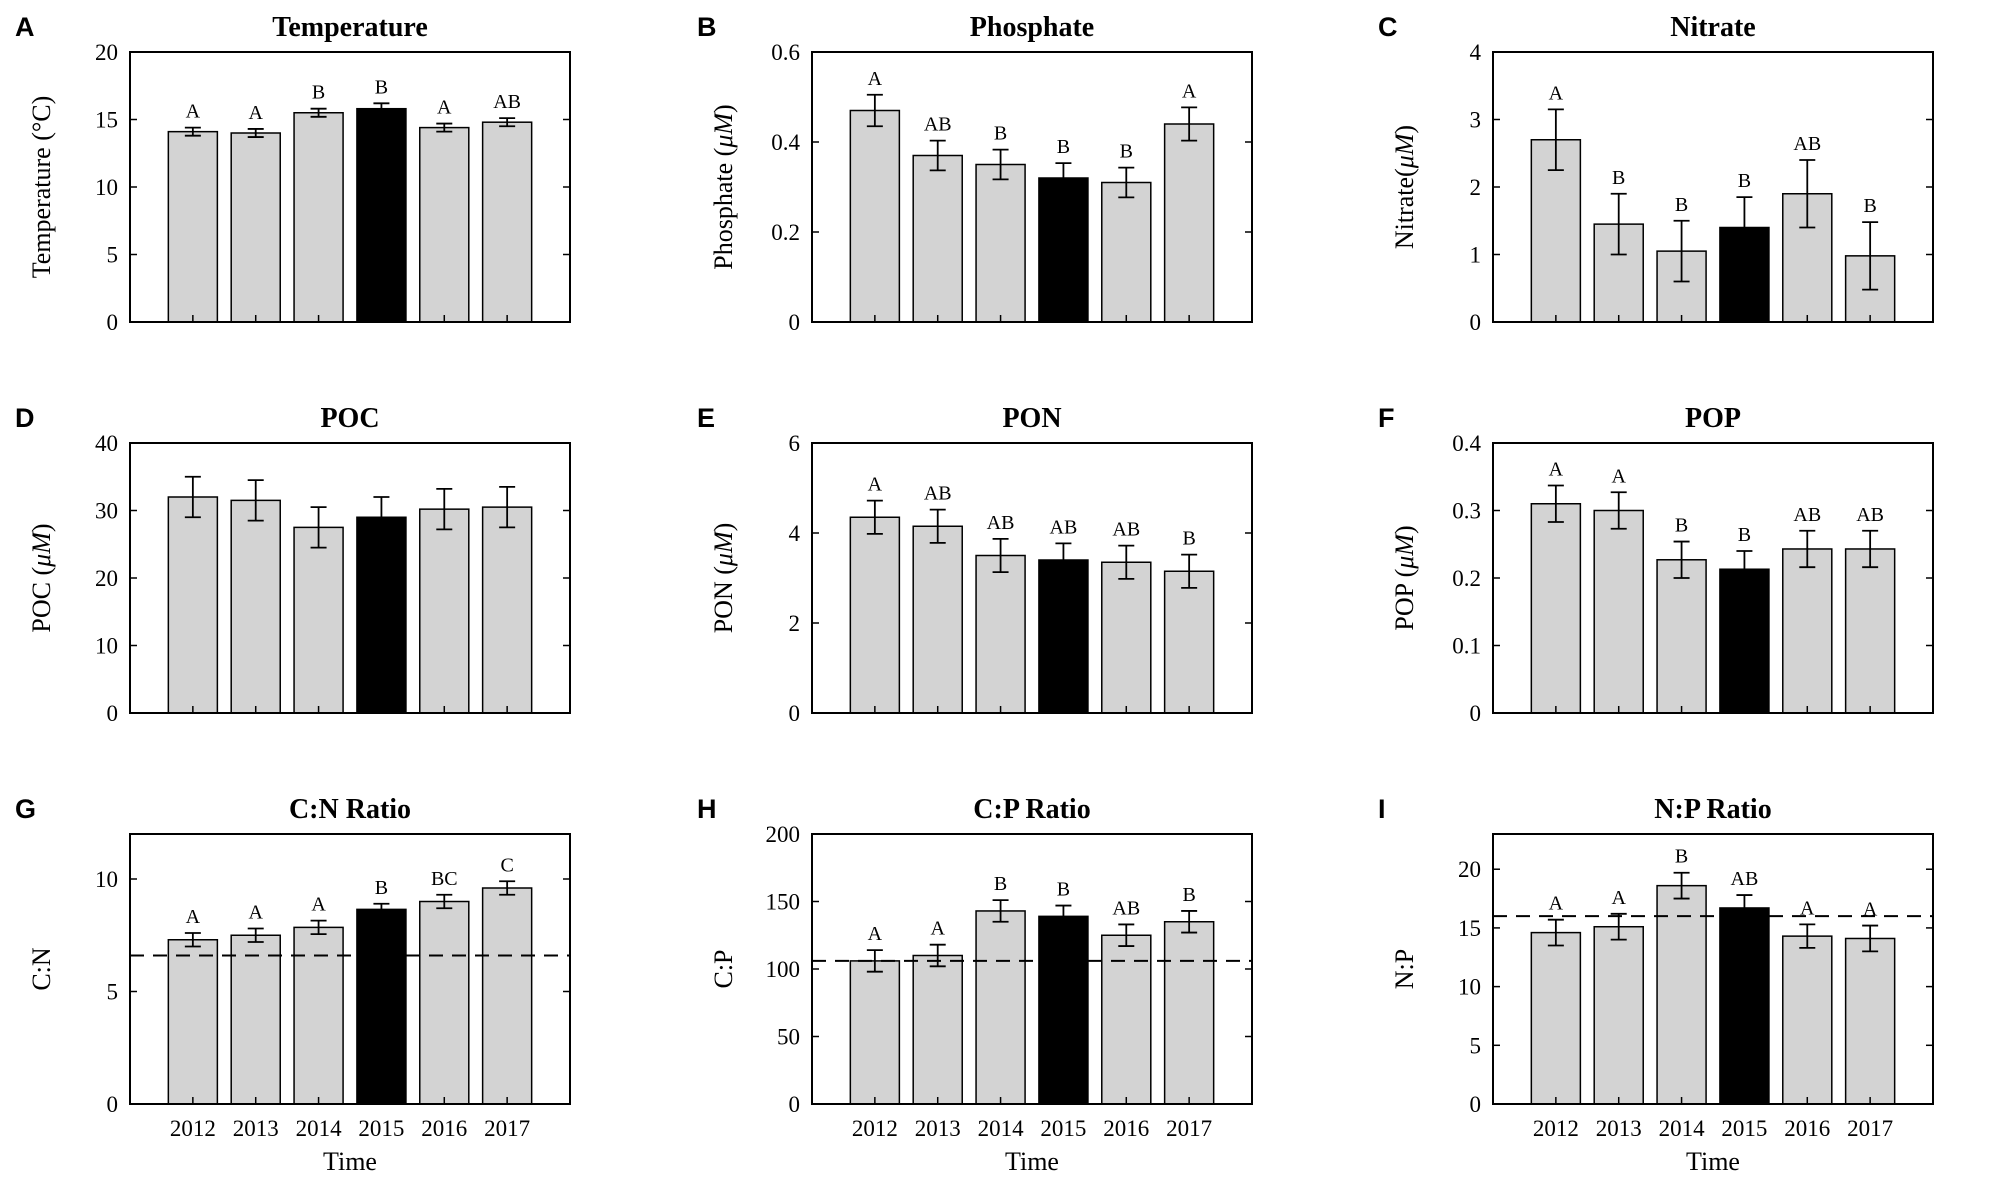 The width and height of the screenshot is (2000, 1191). I want to click on sig-label-c-2013: B, so click(1618, 178).